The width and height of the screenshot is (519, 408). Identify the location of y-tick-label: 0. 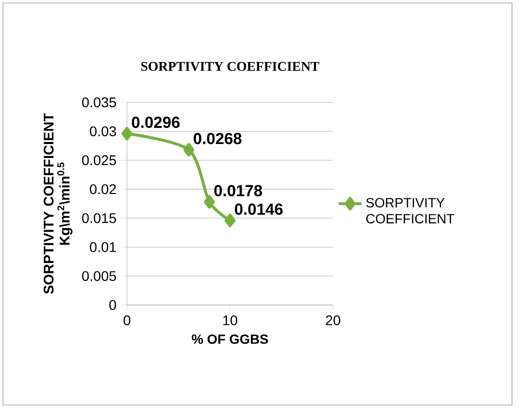
(112, 305).